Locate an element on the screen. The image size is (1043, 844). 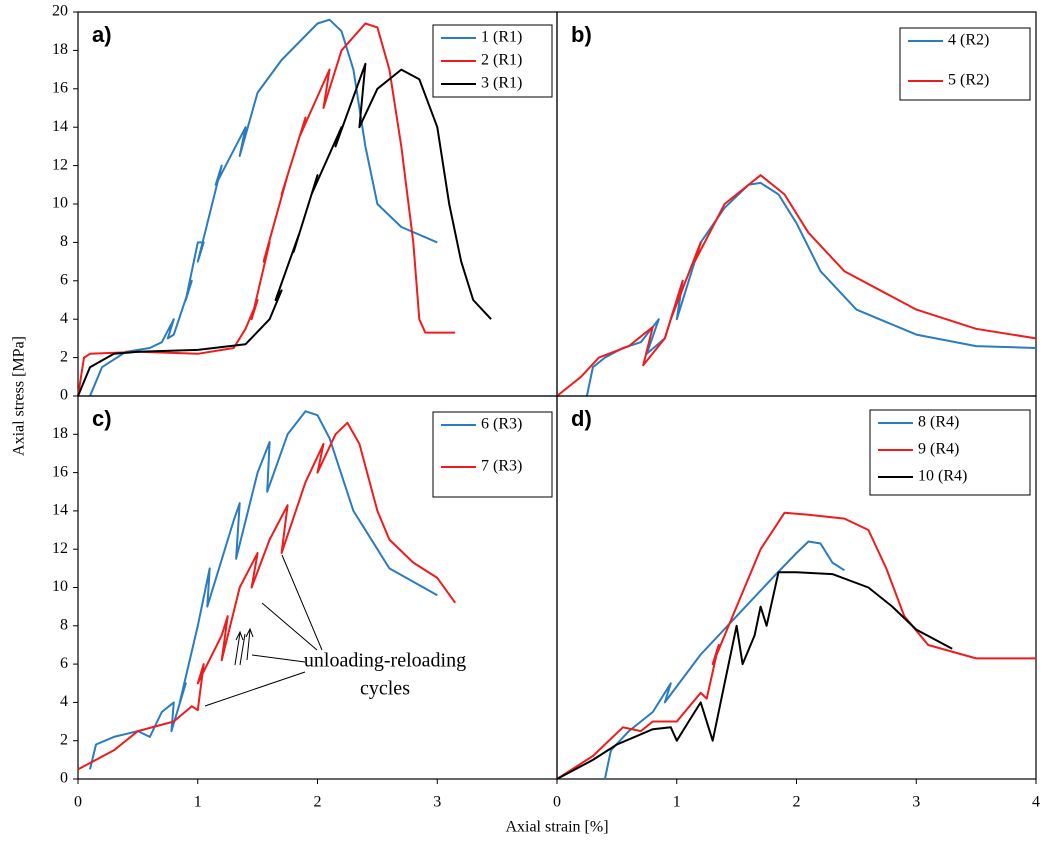
y-tick-label: 20 is located at coordinates (60, 11).